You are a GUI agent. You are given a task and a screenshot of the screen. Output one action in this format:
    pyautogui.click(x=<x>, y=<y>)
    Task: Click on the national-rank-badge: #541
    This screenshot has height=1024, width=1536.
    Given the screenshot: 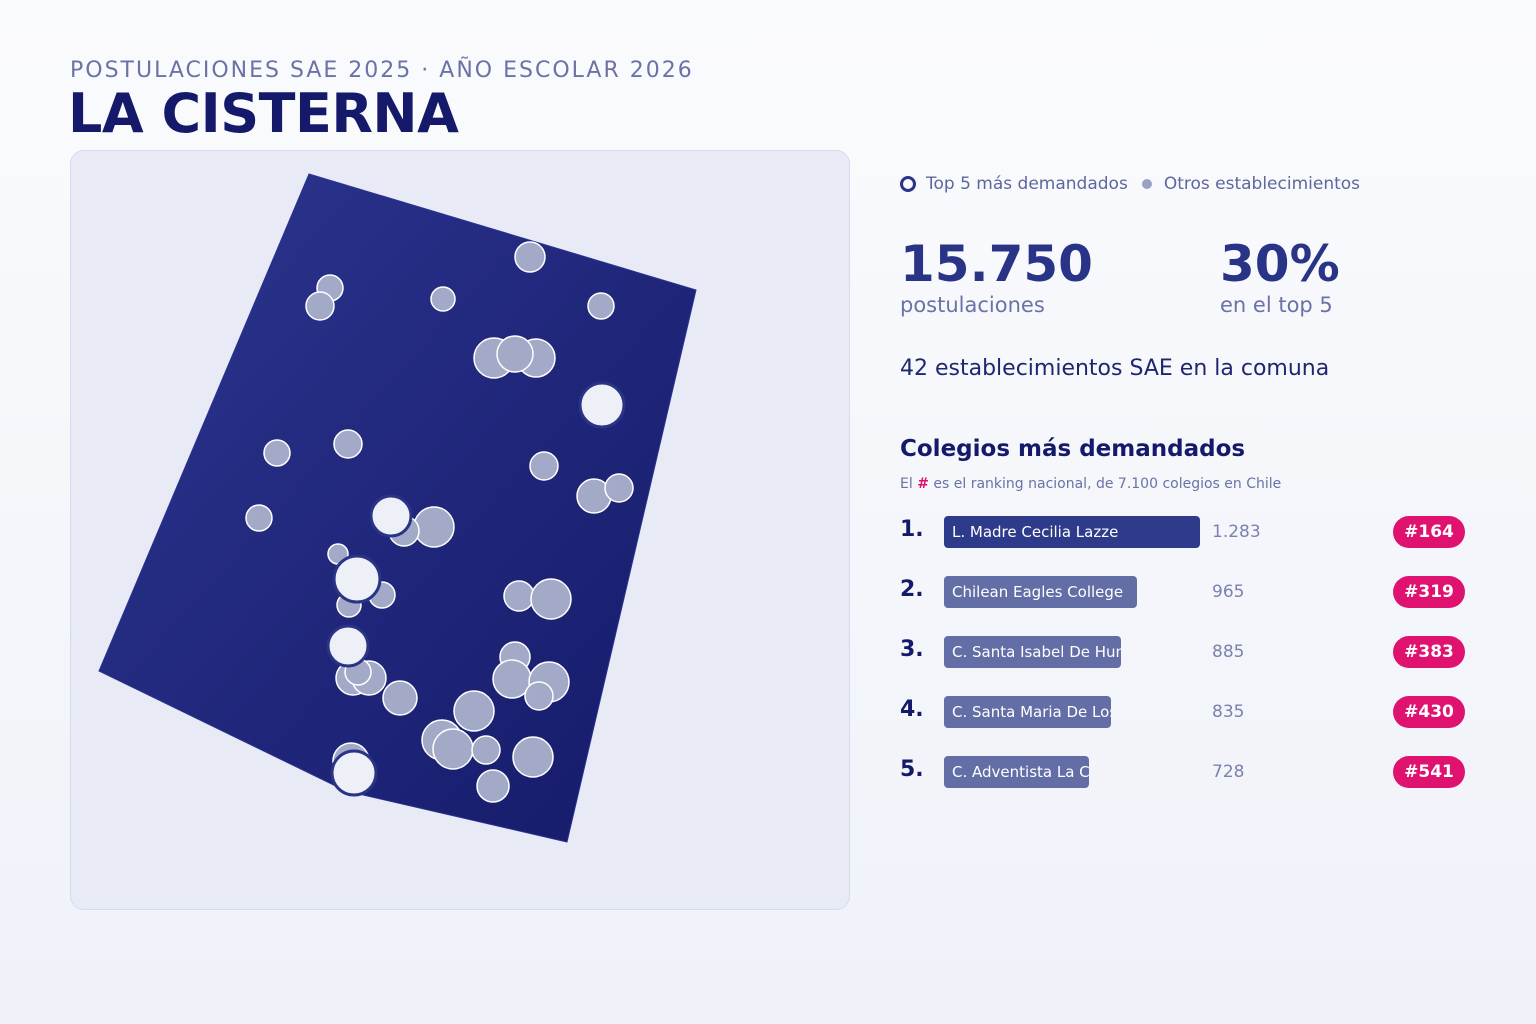 What is the action you would take?
    pyautogui.click(x=1429, y=772)
    